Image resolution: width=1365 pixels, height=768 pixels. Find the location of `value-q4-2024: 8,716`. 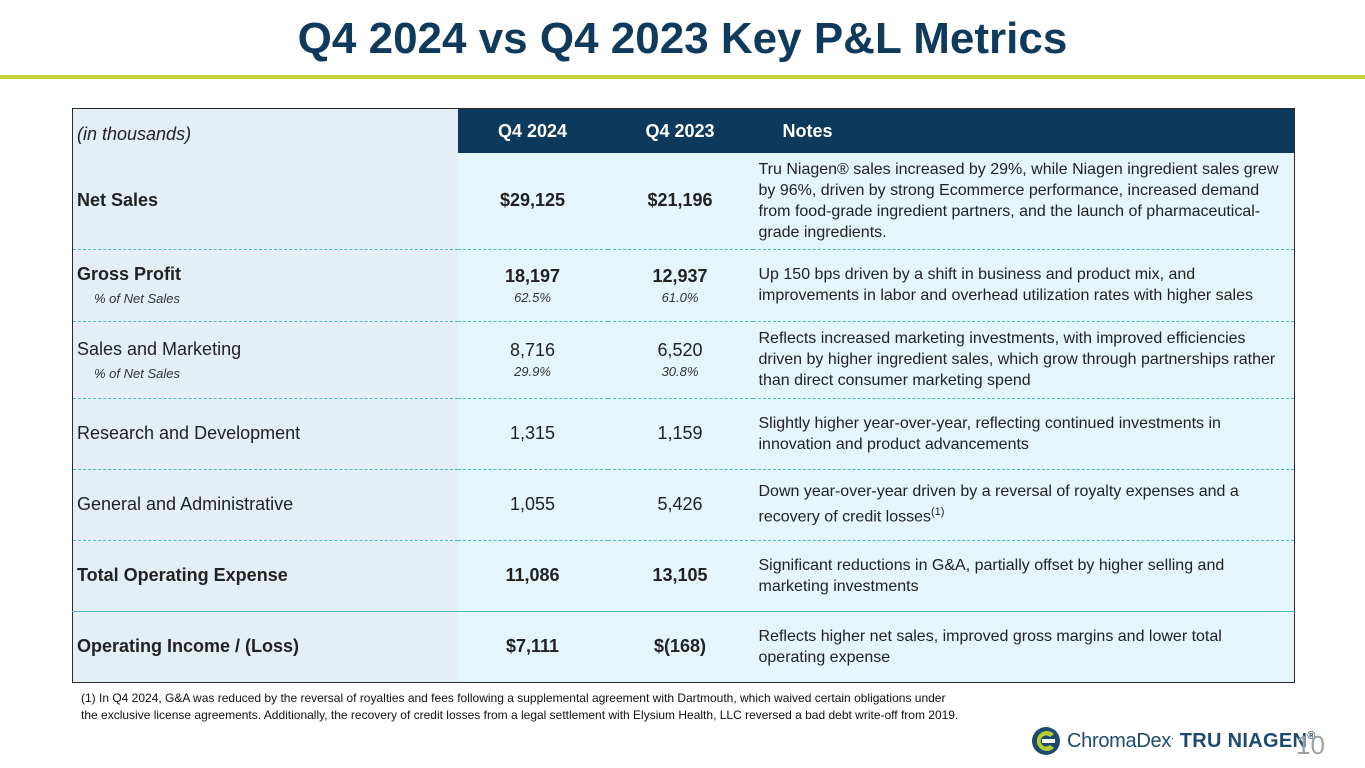

value-q4-2024: 8,716 is located at coordinates (532, 350).